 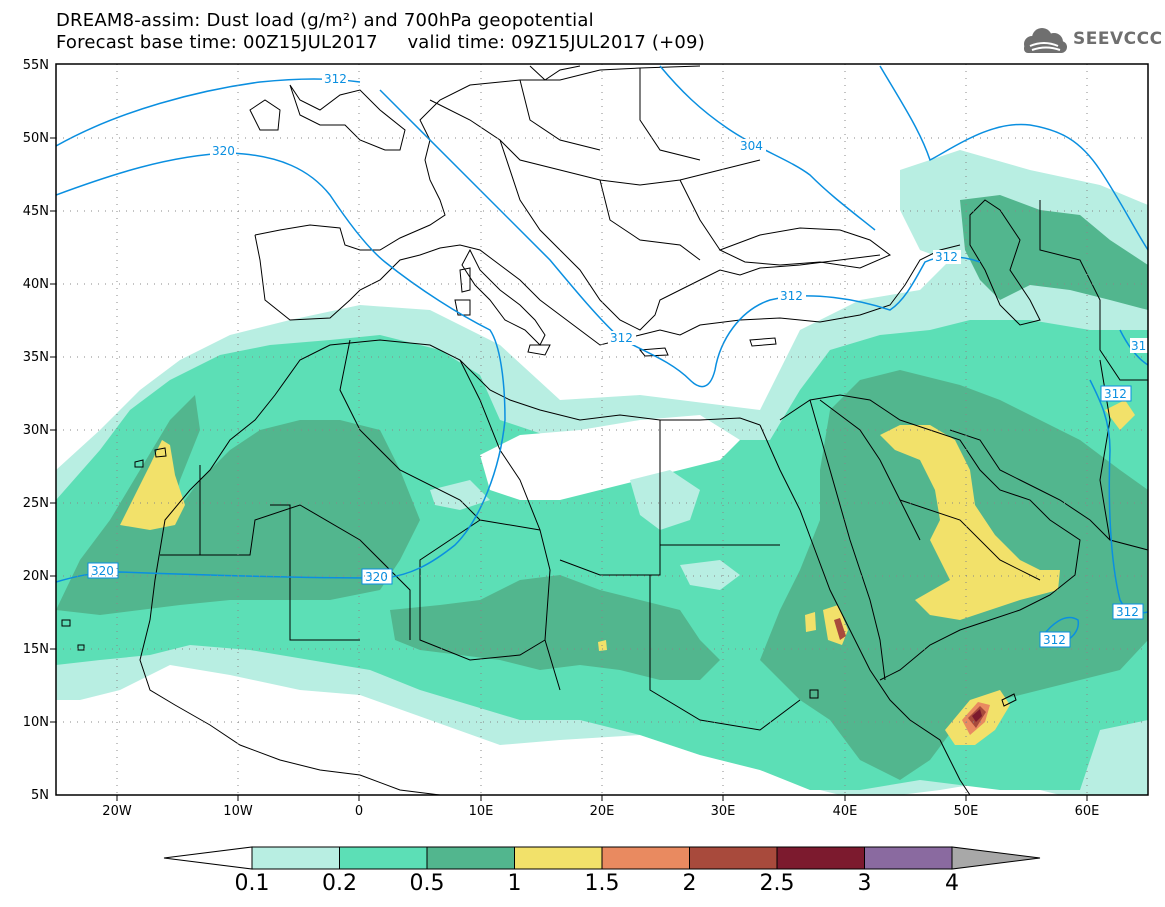 I want to click on lat-tick-label: 10N, so click(x=36, y=722).